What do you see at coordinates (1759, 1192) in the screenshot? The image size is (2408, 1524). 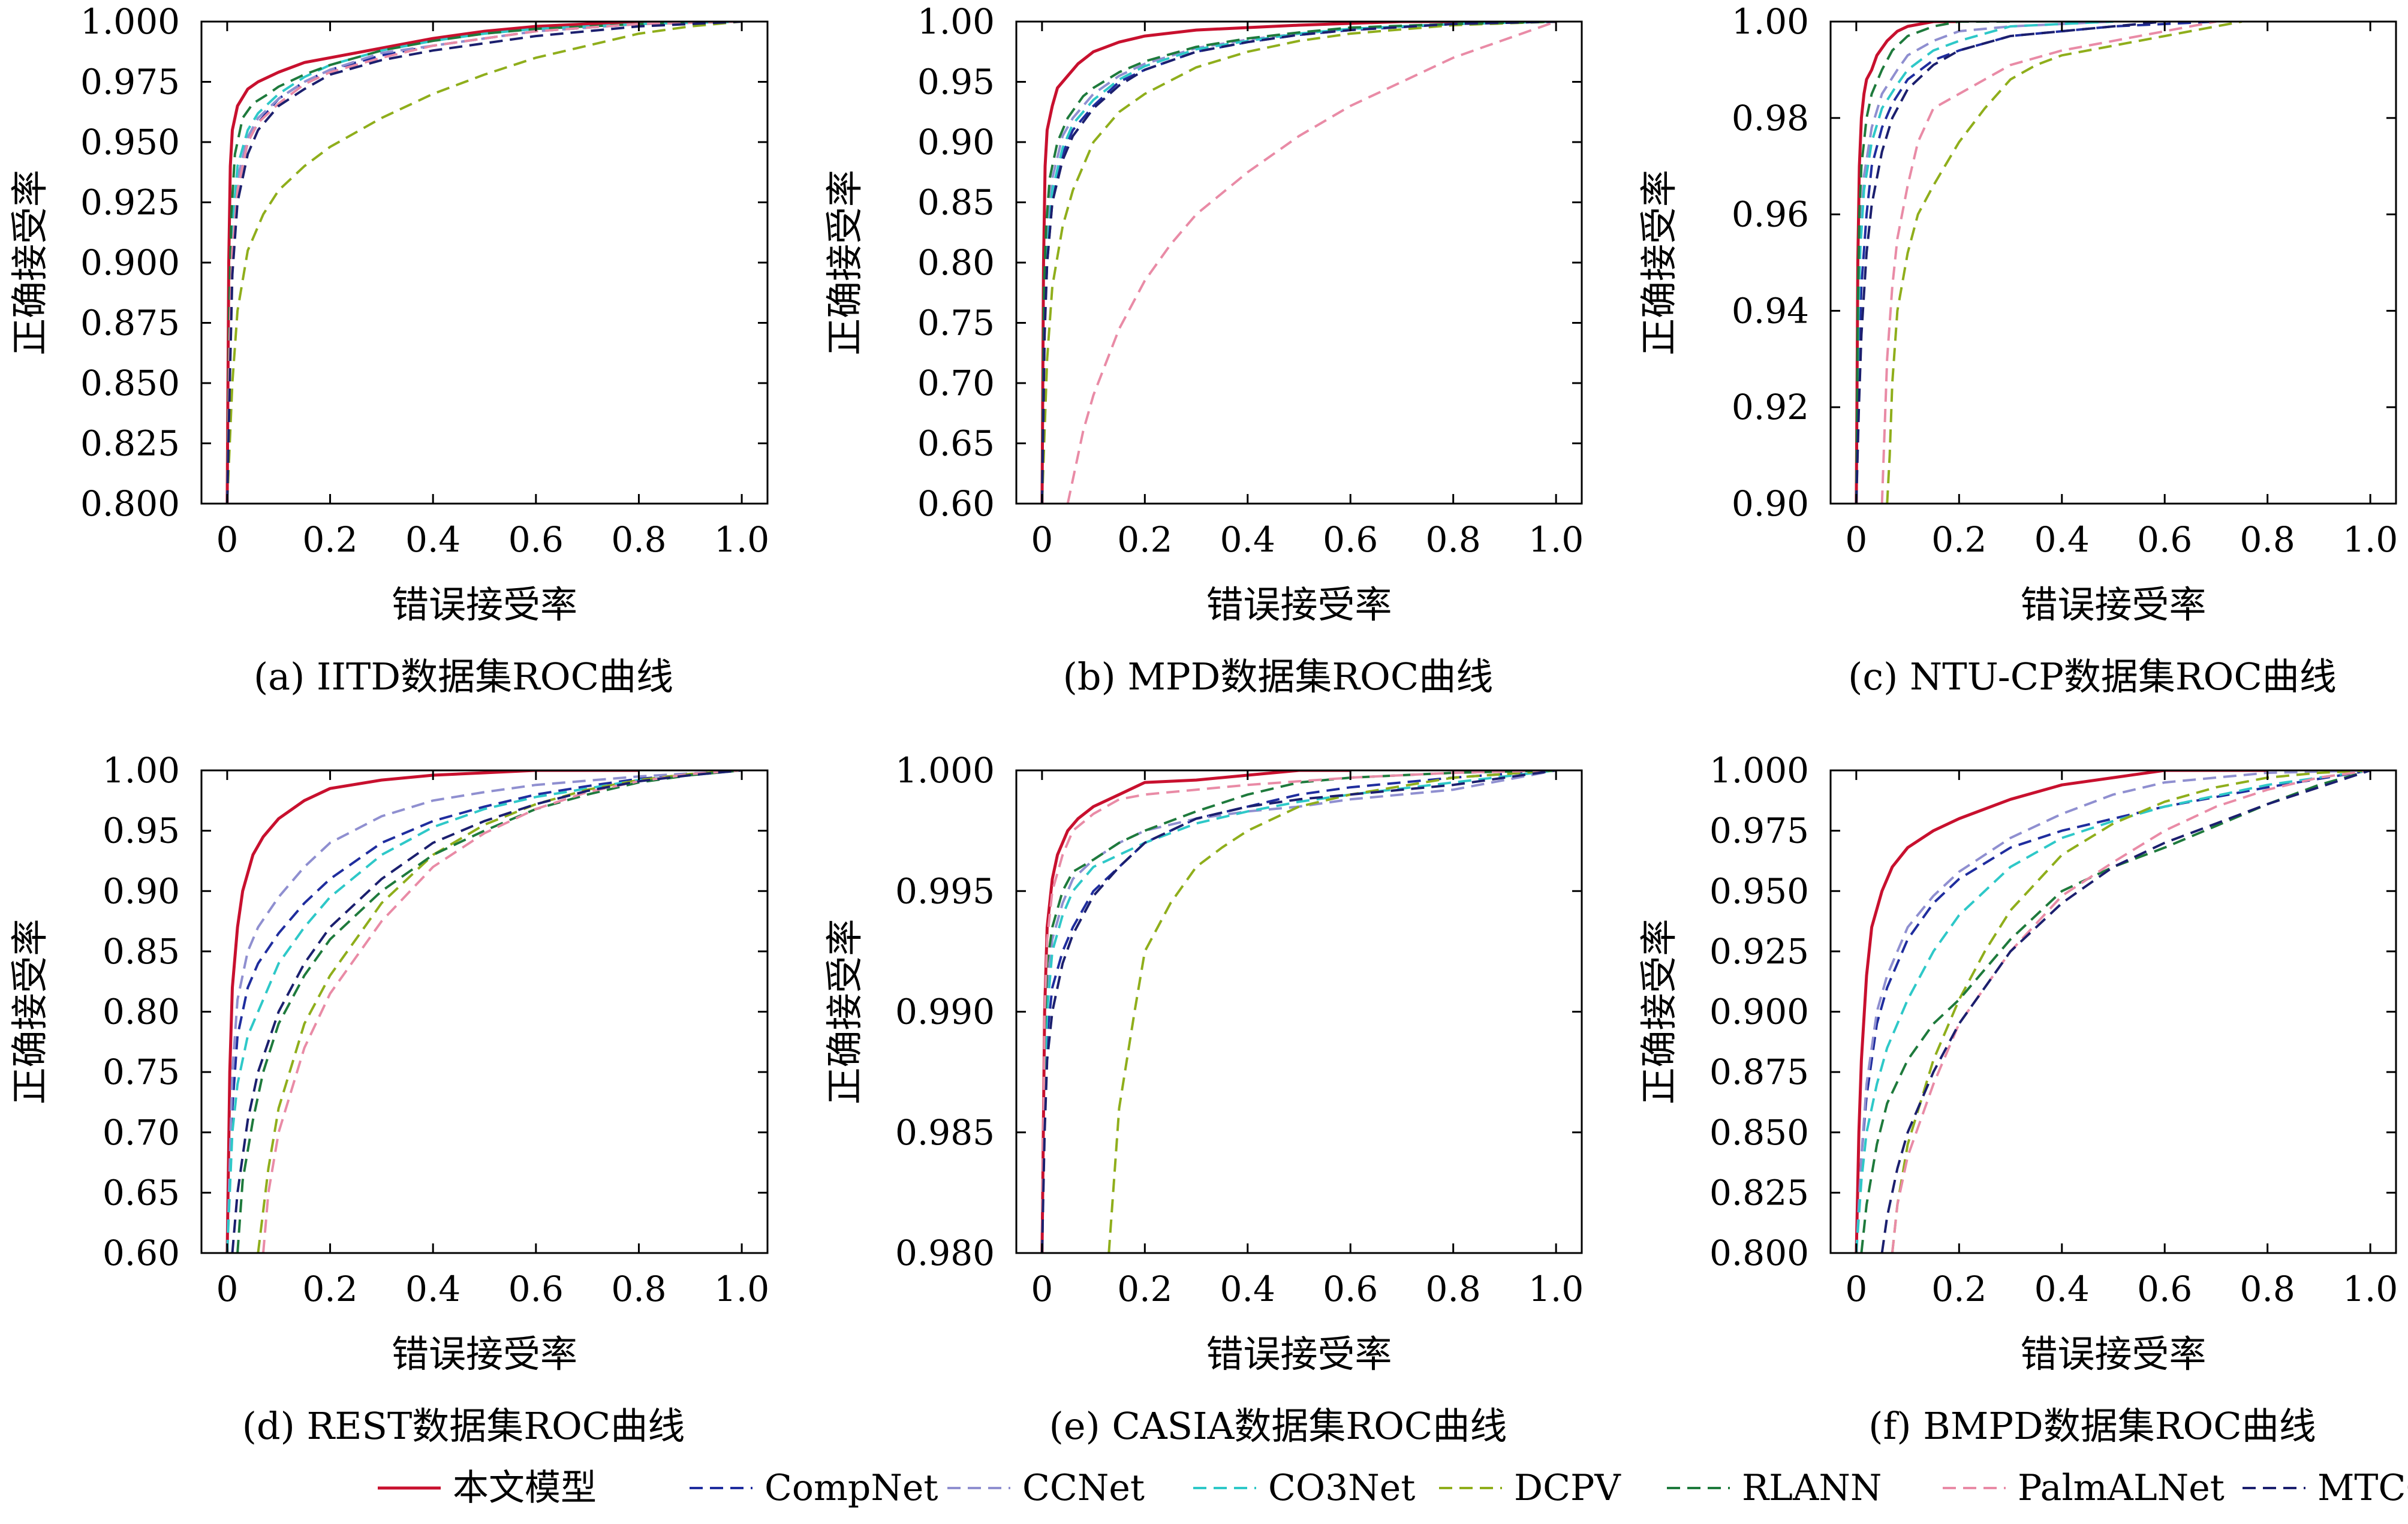 I see `y-tick-label-6-1: 0.825` at bounding box center [1759, 1192].